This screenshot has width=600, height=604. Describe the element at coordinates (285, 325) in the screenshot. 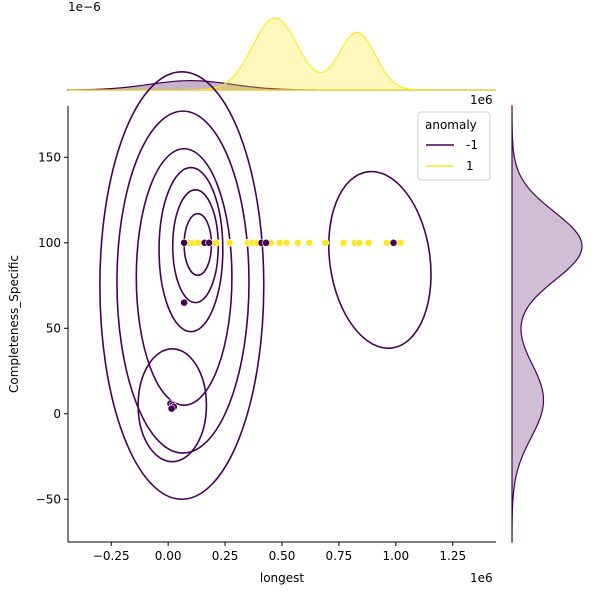

I see `scatter-point-layer` at that location.